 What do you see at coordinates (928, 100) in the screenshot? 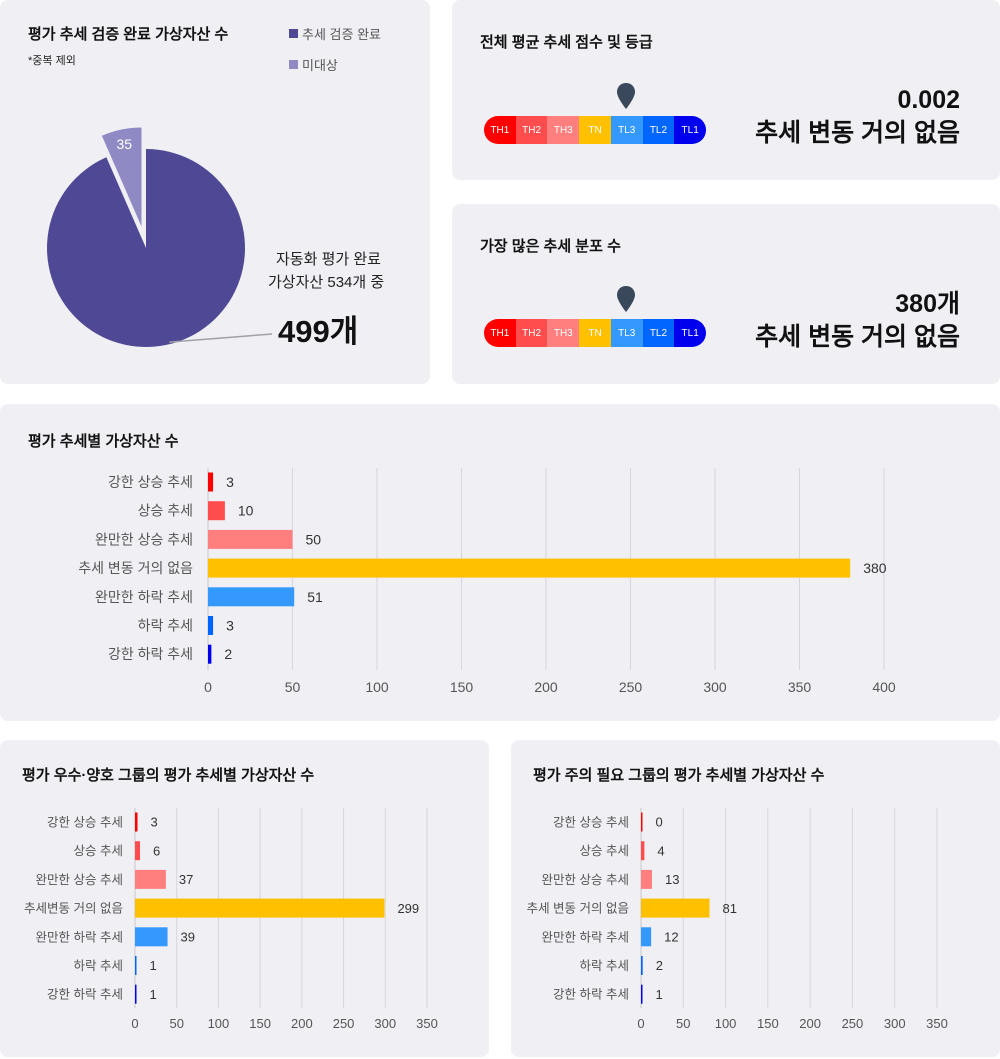
I see `score-value-number: 0.002` at bounding box center [928, 100].